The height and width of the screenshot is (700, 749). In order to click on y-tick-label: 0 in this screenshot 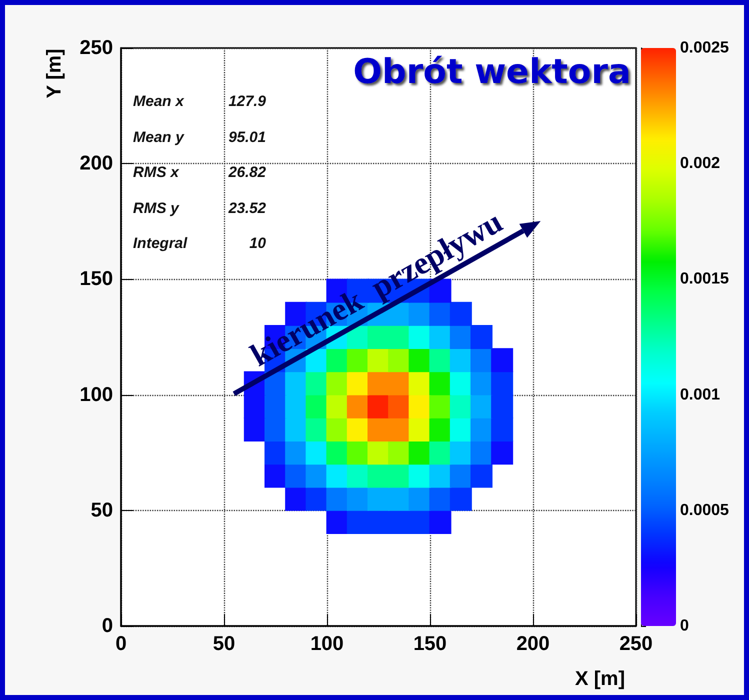, I will do `click(107, 626)`.